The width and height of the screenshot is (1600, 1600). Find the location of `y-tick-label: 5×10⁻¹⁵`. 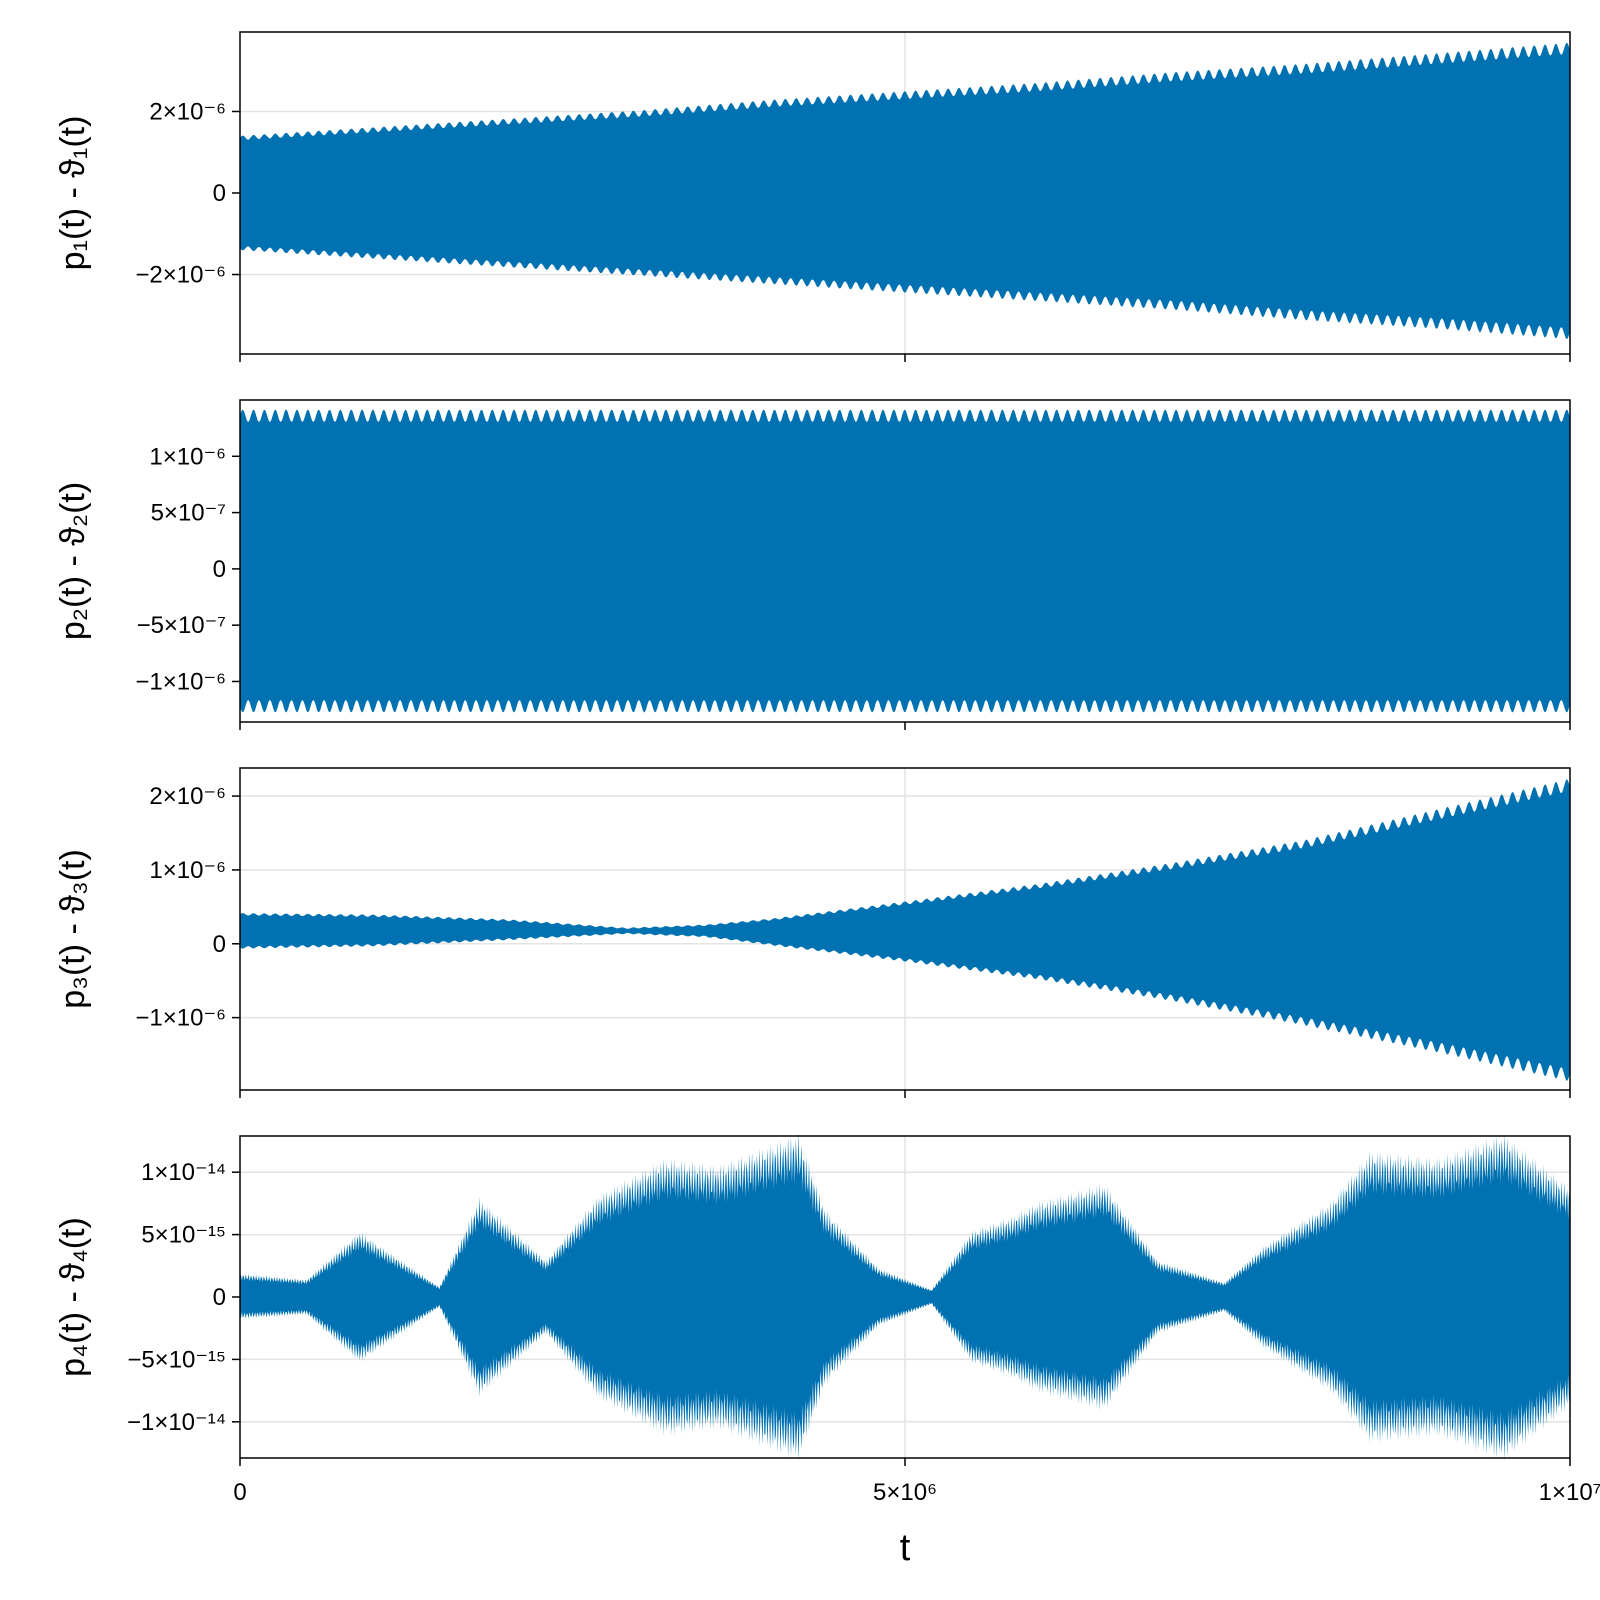

y-tick-label: 5×10⁻¹⁵ is located at coordinates (183, 1235).